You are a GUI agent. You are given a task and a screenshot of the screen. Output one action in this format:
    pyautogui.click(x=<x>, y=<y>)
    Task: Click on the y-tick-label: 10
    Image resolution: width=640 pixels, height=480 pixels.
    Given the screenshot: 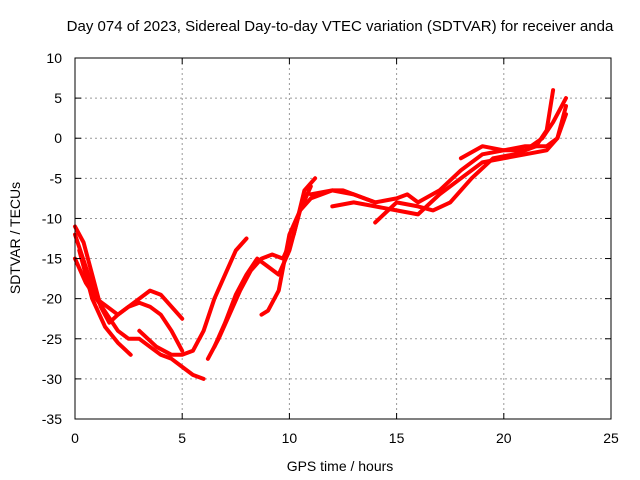 What is the action you would take?
    pyautogui.click(x=54, y=58)
    